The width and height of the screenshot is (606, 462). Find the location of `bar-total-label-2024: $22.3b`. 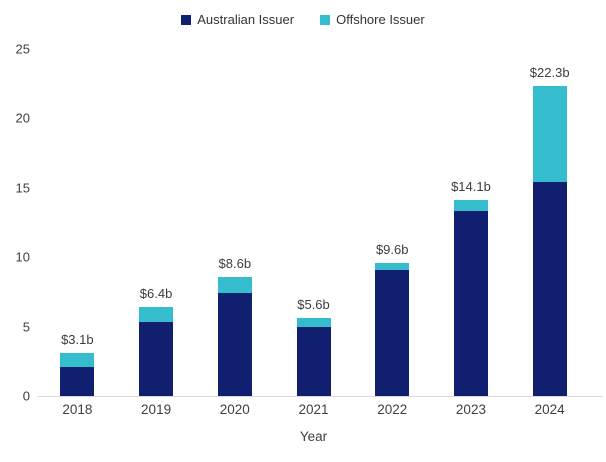

bar-total-label-2024: $22.3b is located at coordinates (549, 73).